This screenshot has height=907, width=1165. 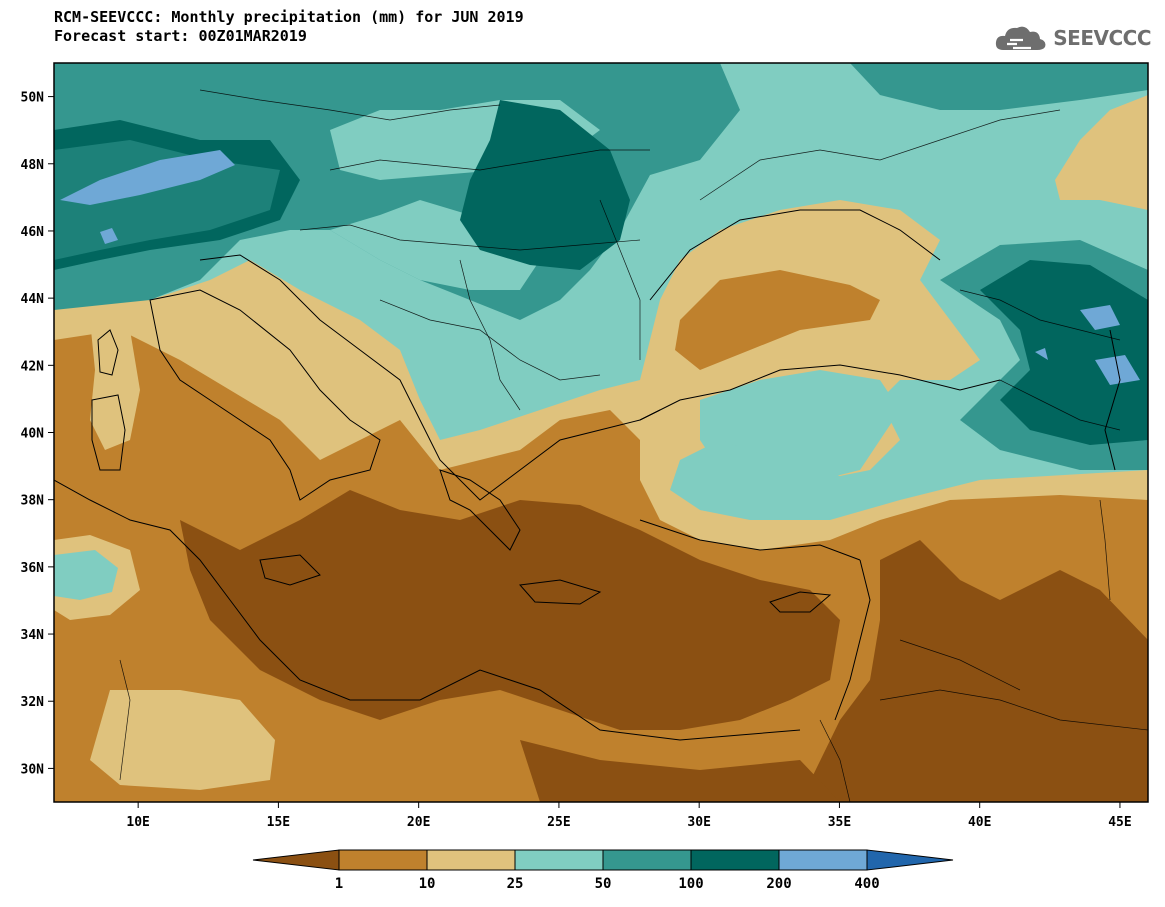 What do you see at coordinates (33, 434) in the screenshot?
I see `y-tick-label: 40N` at bounding box center [33, 434].